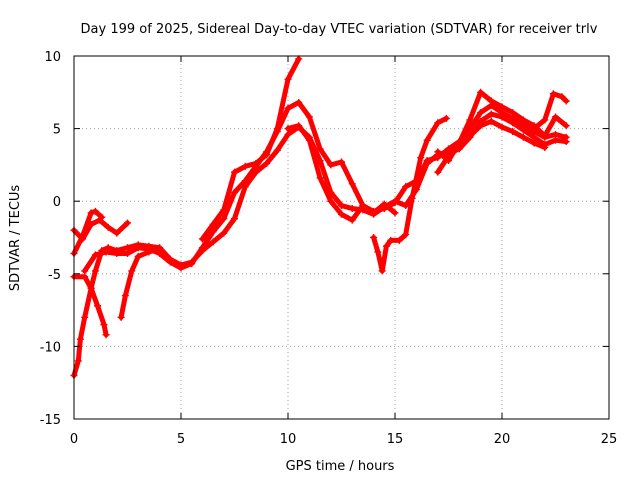  Describe the element at coordinates (54, 275) in the screenshot. I see `y-tick-label: -5` at that location.